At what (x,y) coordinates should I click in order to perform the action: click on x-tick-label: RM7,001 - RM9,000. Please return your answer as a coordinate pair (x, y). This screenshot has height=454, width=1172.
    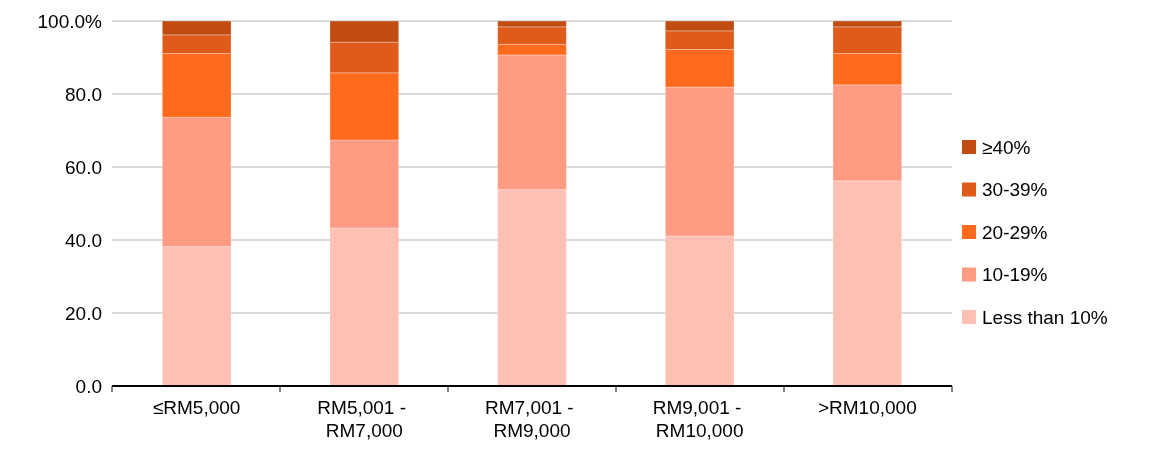
    Looking at the image, I should click on (532, 419).